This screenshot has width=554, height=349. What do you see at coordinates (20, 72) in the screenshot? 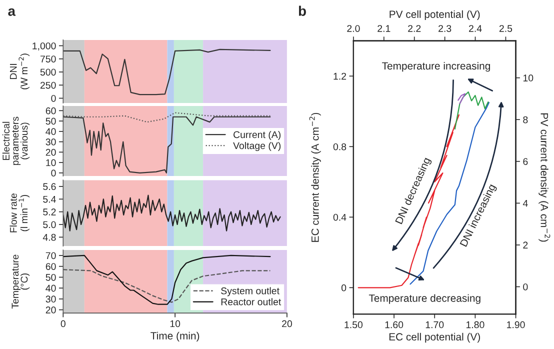
I see `y-axis-title: DNI (W m$^{−2}$)` at bounding box center [20, 72].